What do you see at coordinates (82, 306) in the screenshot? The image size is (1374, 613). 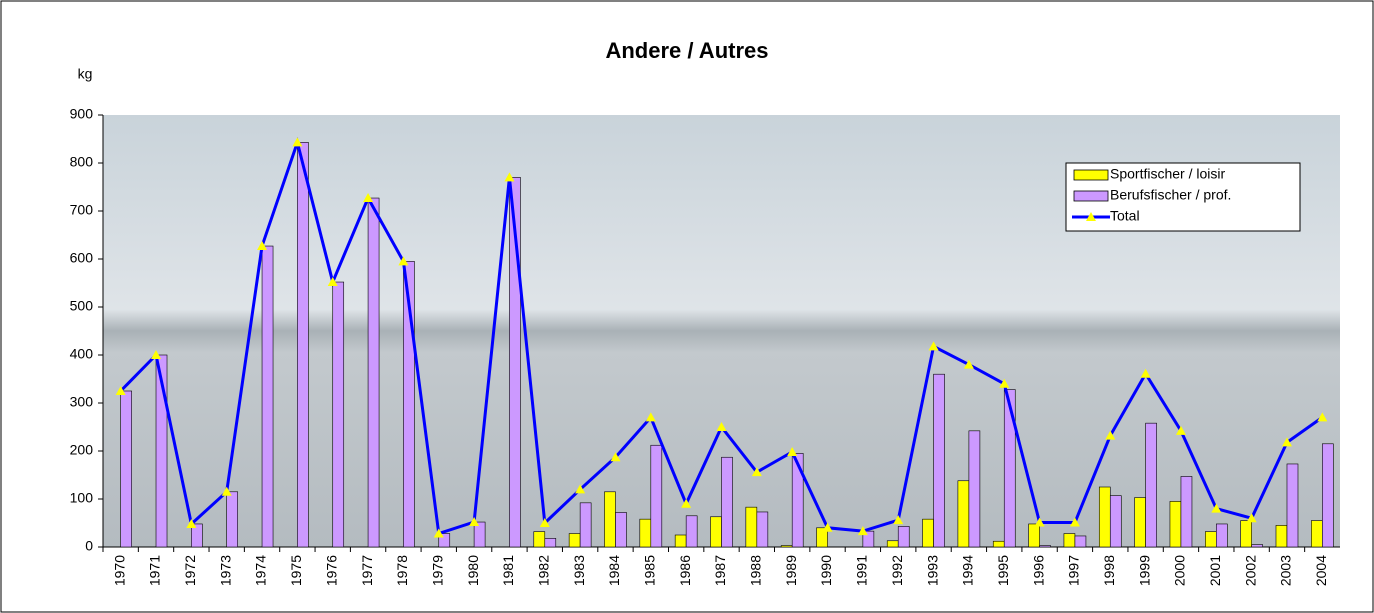 I see `y-tick-label: 500` at bounding box center [82, 306].